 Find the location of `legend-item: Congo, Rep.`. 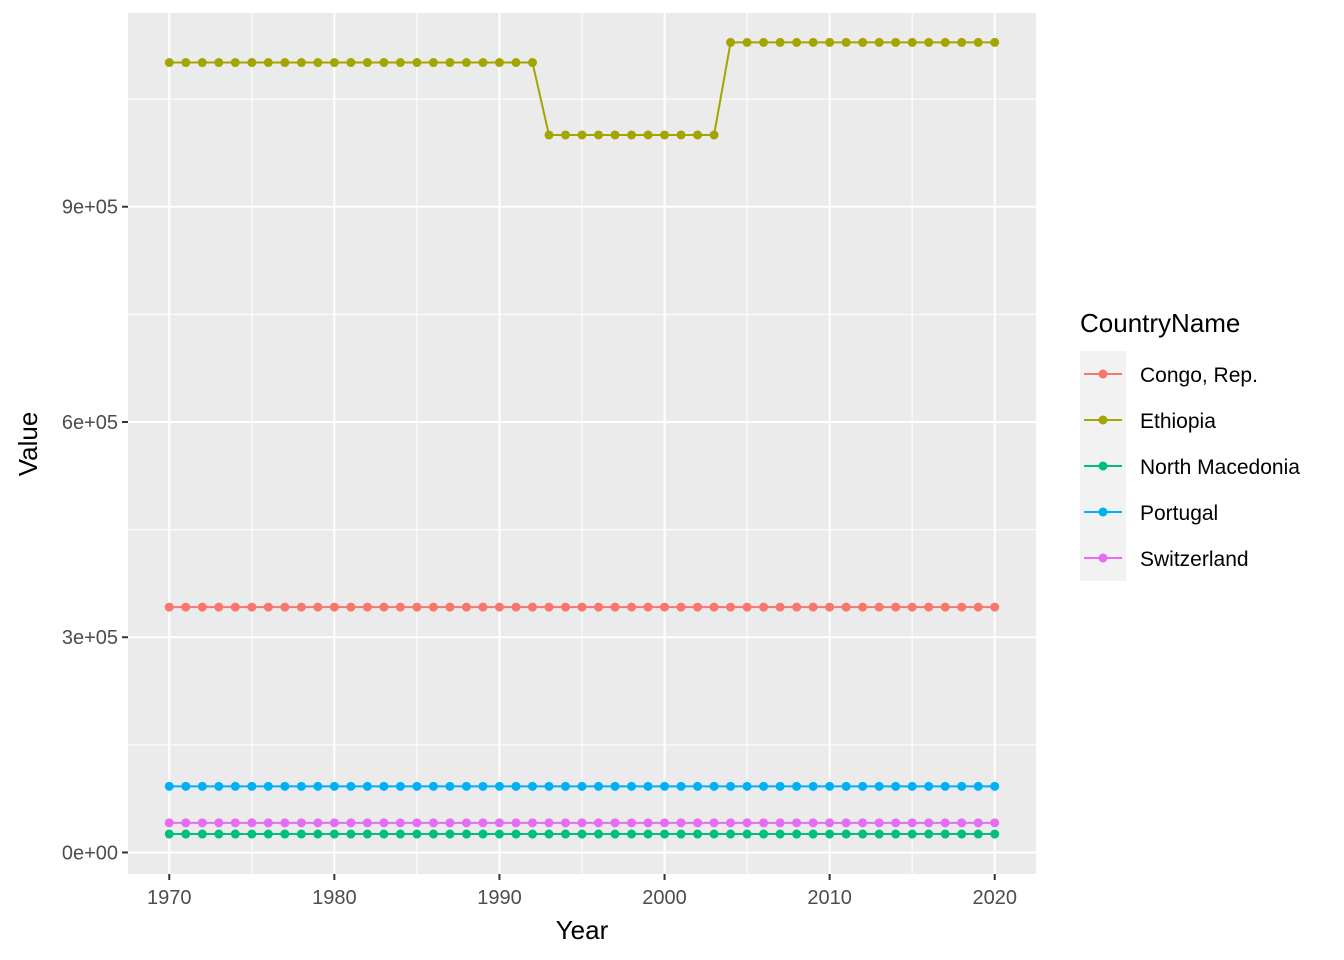

legend-item: Congo, Rep. is located at coordinates (1171, 375).